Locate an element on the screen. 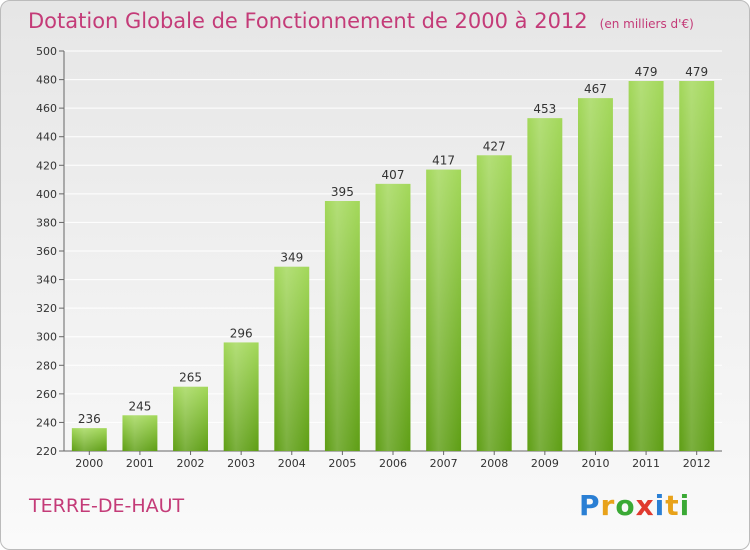 The width and height of the screenshot is (750, 550). y-tick-label: 440 is located at coordinates (46, 137).